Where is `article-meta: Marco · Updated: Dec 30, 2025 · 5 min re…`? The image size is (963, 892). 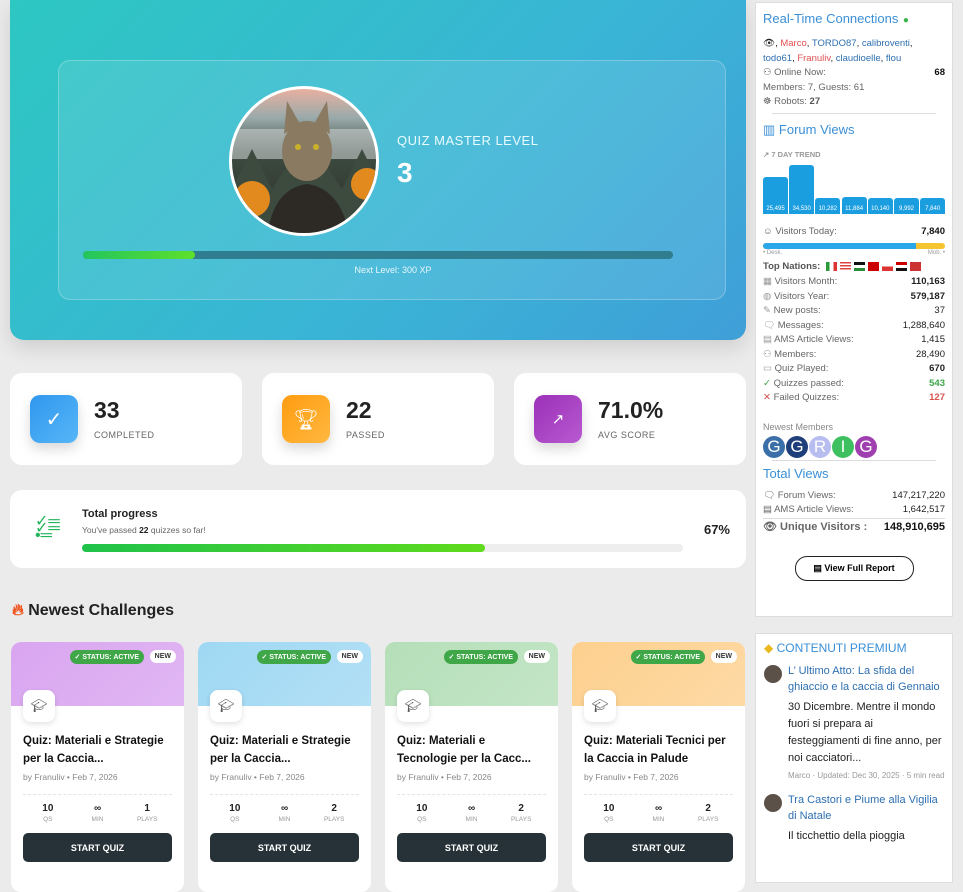 article-meta: Marco · Updated: Dec 30, 2025 · 5 min re… is located at coordinates (866, 775).